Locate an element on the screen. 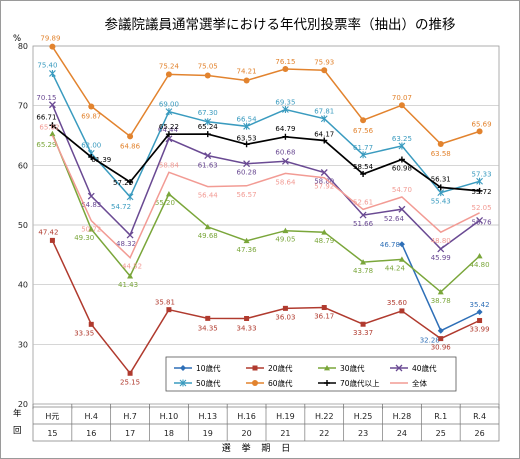 The image size is (520, 459). kai-label: 15 is located at coordinates (52, 433).